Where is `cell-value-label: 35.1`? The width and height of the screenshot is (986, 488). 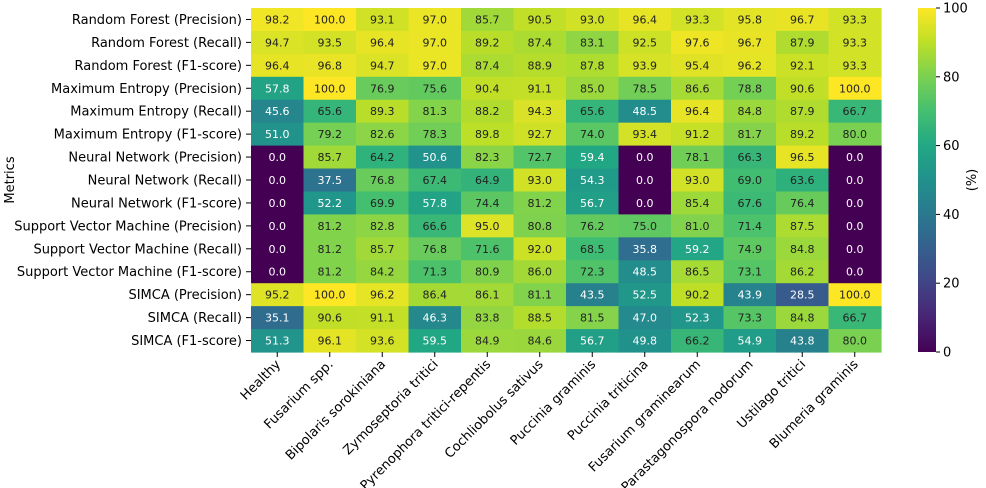 cell-value-label: 35.1 is located at coordinates (277, 318).